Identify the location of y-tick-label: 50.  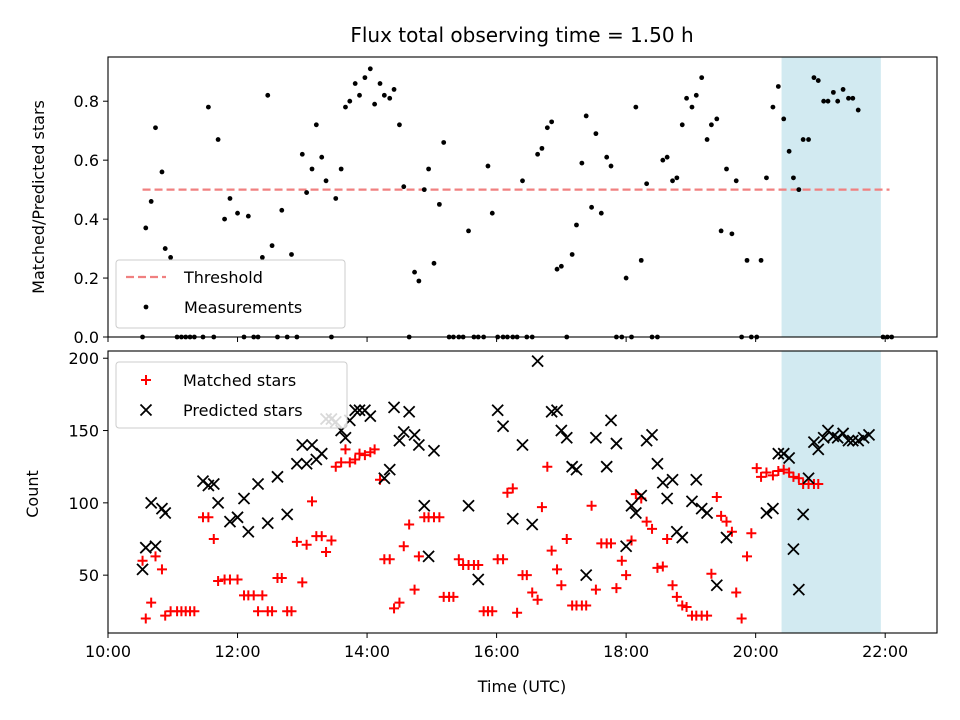
(89, 575).